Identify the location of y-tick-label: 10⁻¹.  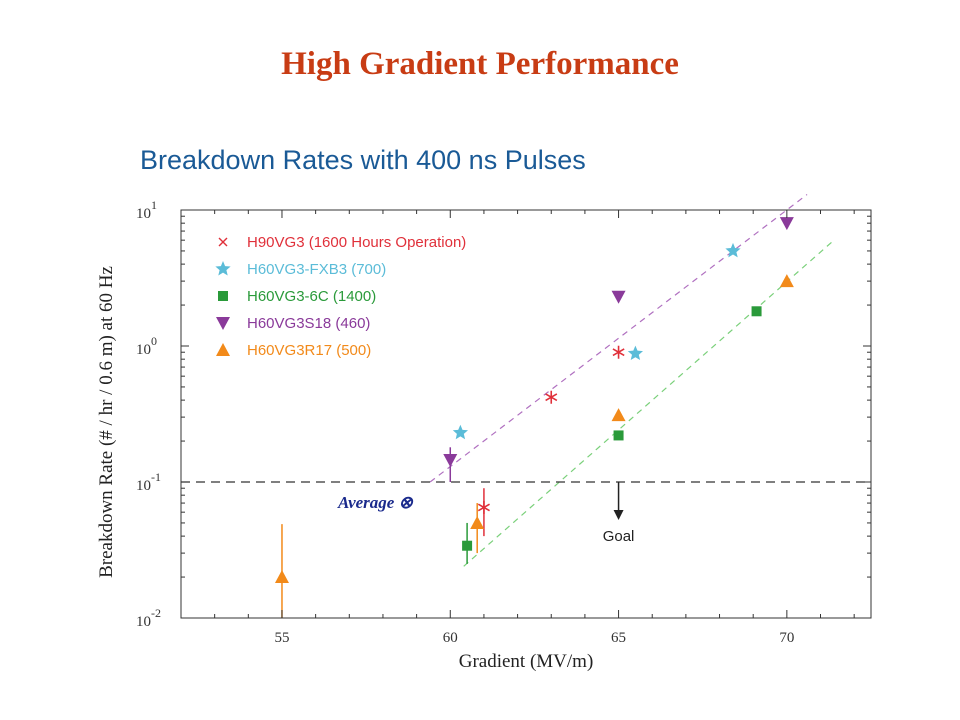
(148, 482).